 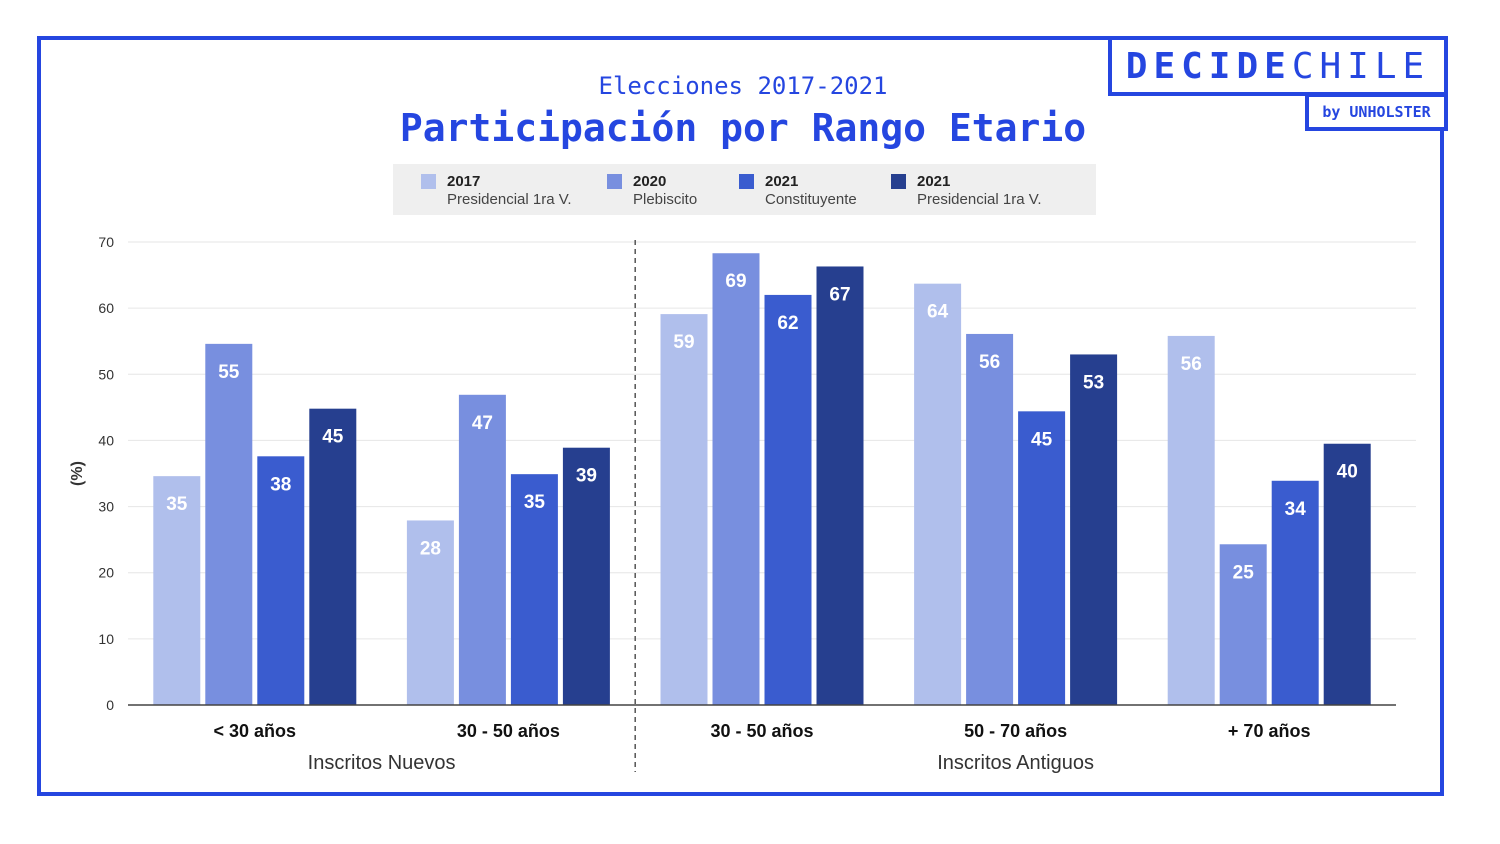 What do you see at coordinates (77, 473) in the screenshot?
I see `y-axis-label: (%)` at bounding box center [77, 473].